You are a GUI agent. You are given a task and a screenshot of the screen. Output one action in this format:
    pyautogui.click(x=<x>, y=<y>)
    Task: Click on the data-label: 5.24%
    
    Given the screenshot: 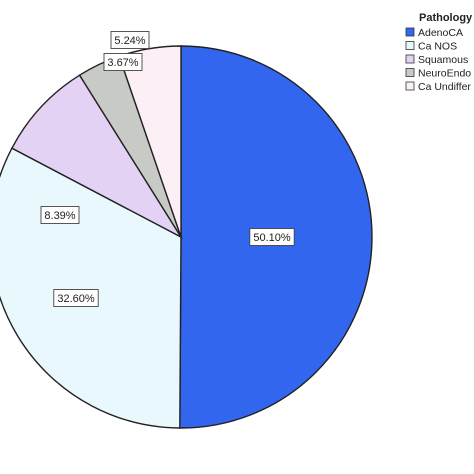 What is the action you would take?
    pyautogui.click(x=130, y=40)
    